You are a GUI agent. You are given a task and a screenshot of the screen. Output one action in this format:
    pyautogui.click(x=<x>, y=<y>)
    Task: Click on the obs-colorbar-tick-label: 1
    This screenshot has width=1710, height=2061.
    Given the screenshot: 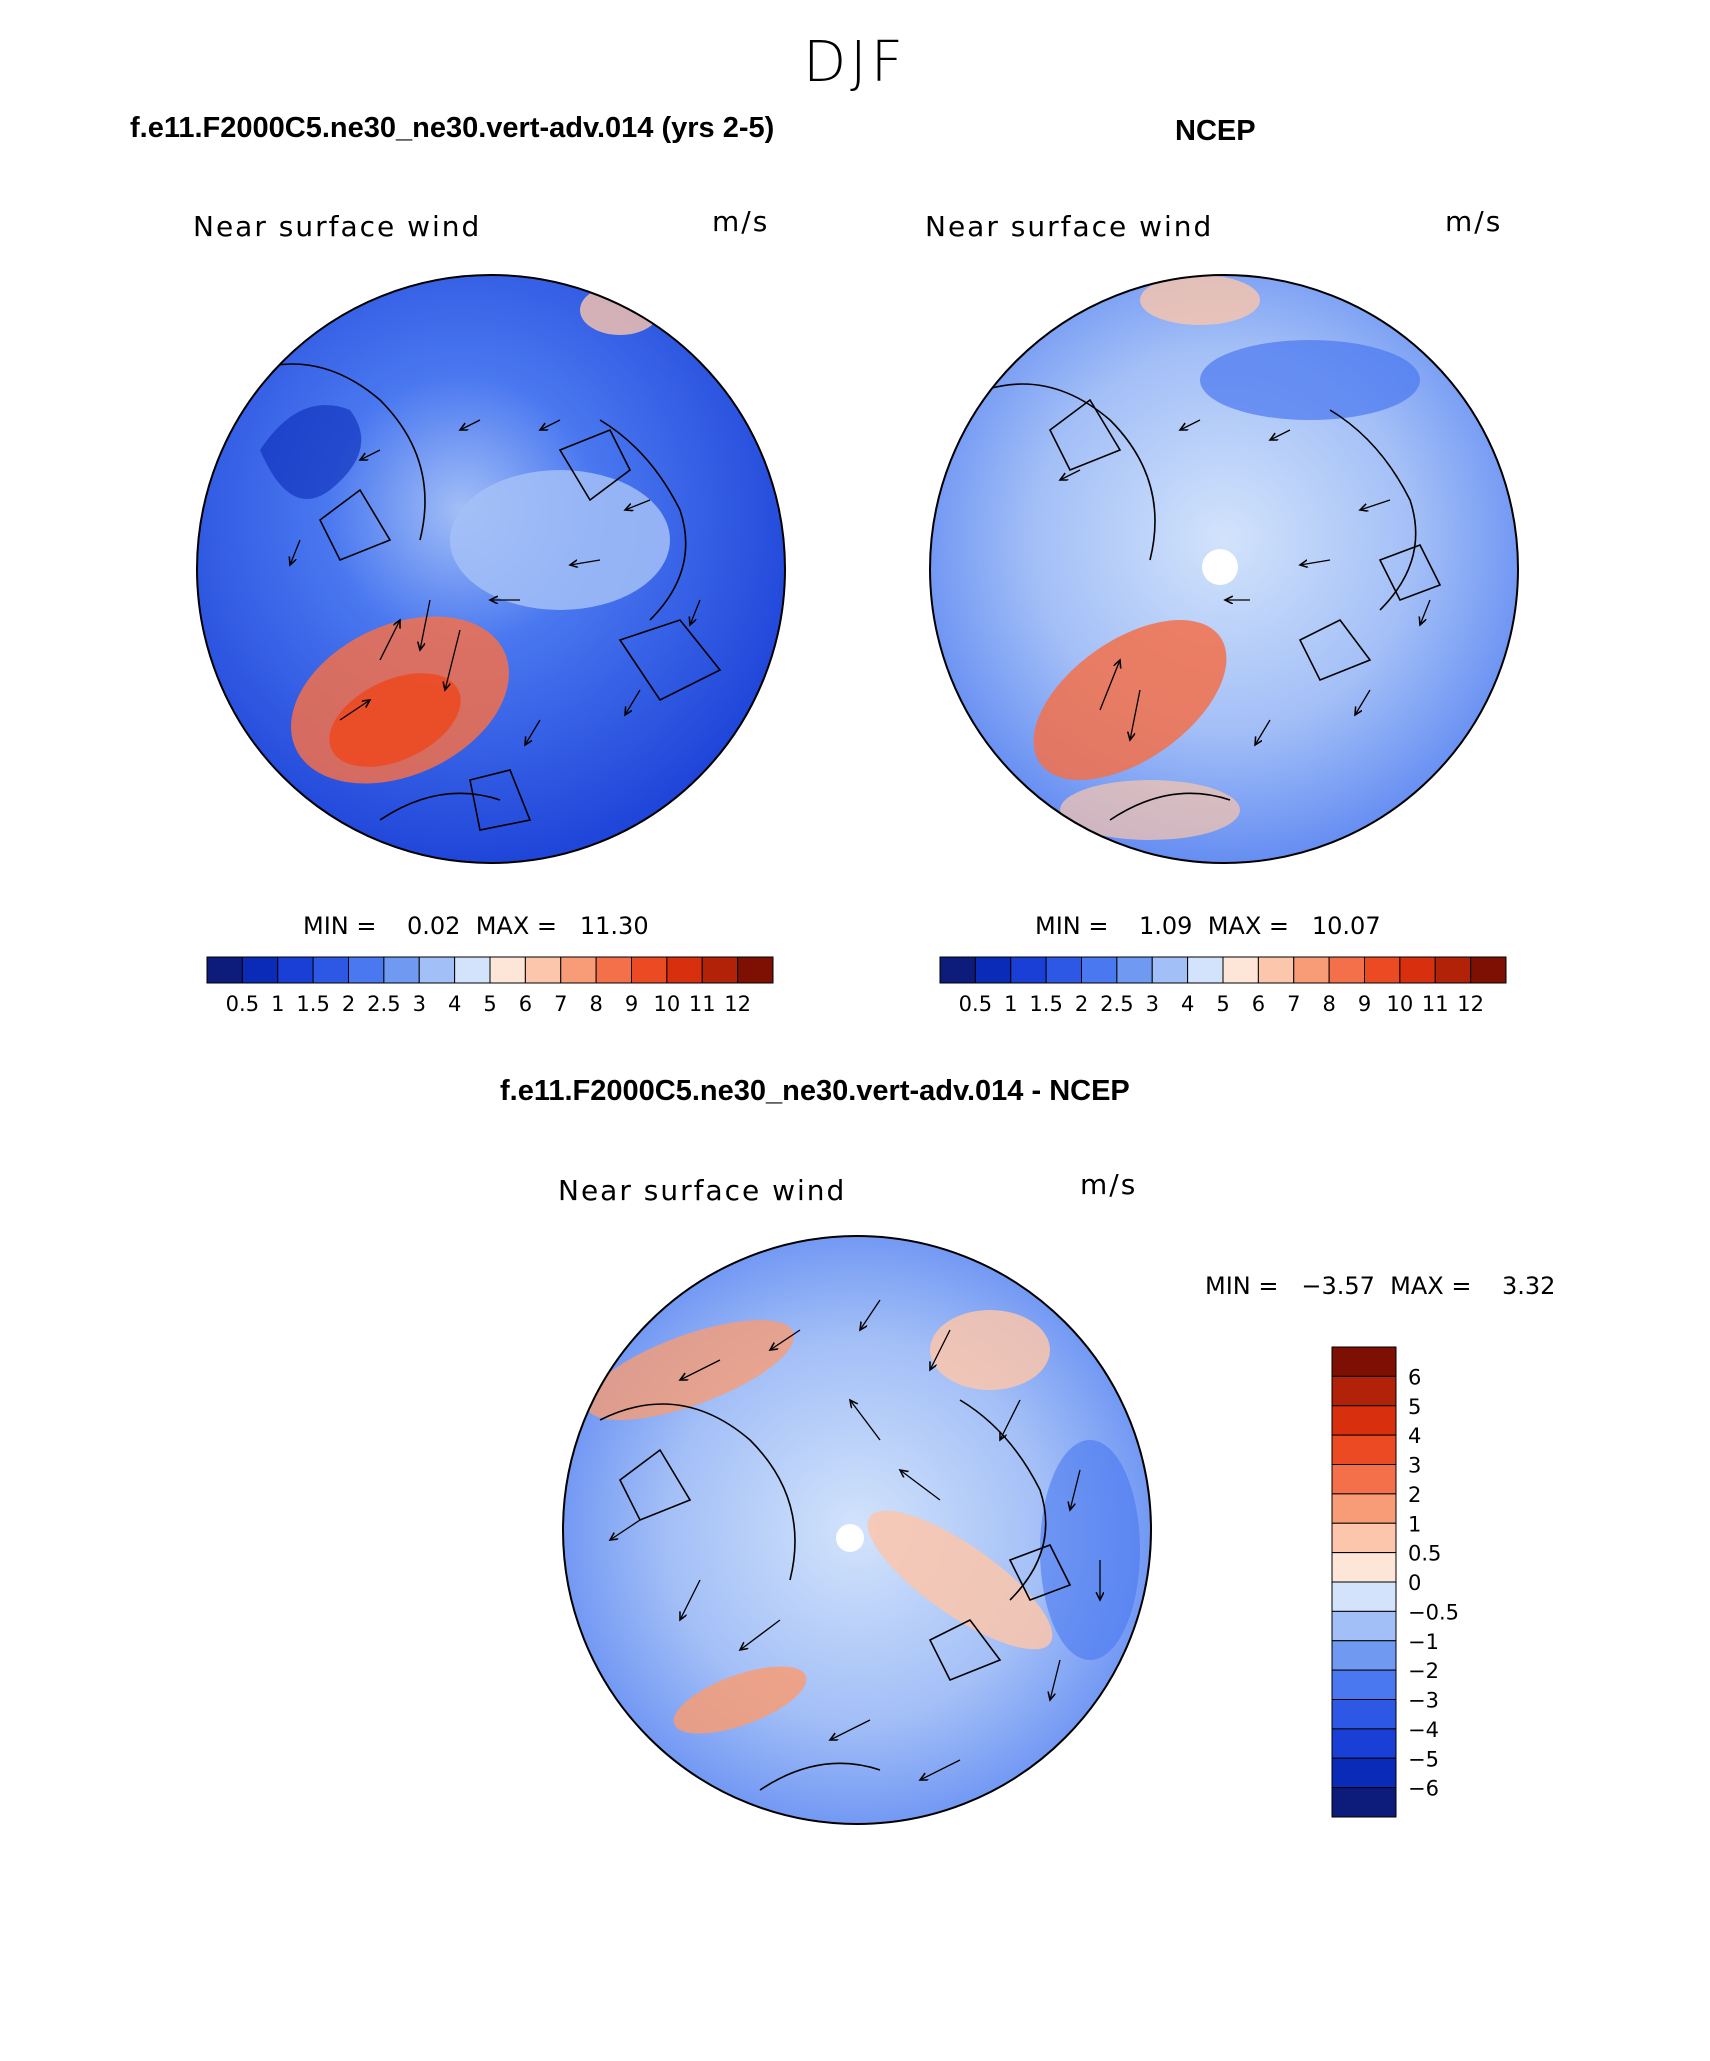 What is the action you would take?
    pyautogui.click(x=1010, y=1004)
    